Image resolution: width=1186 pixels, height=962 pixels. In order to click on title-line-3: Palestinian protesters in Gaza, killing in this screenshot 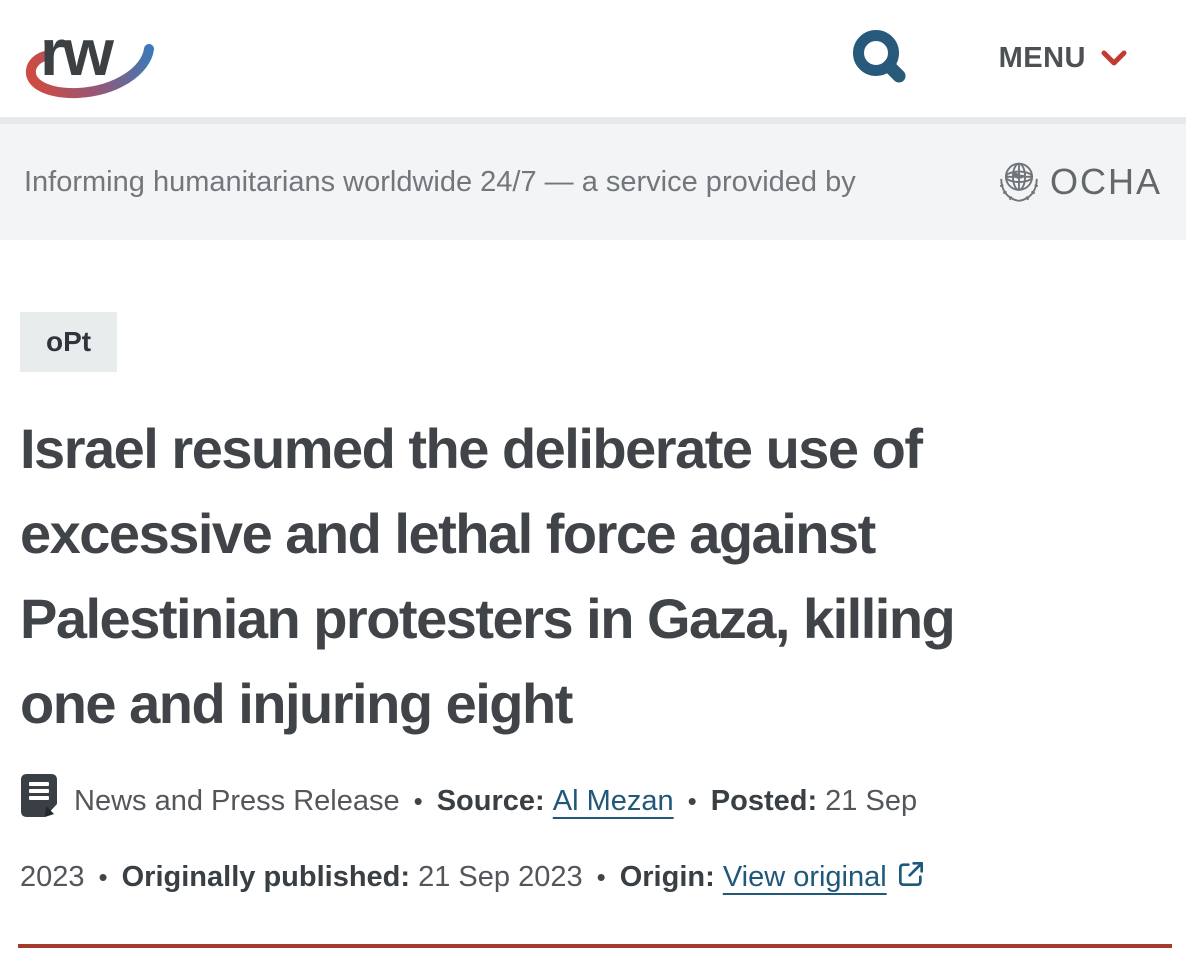, I will do `click(488, 618)`.